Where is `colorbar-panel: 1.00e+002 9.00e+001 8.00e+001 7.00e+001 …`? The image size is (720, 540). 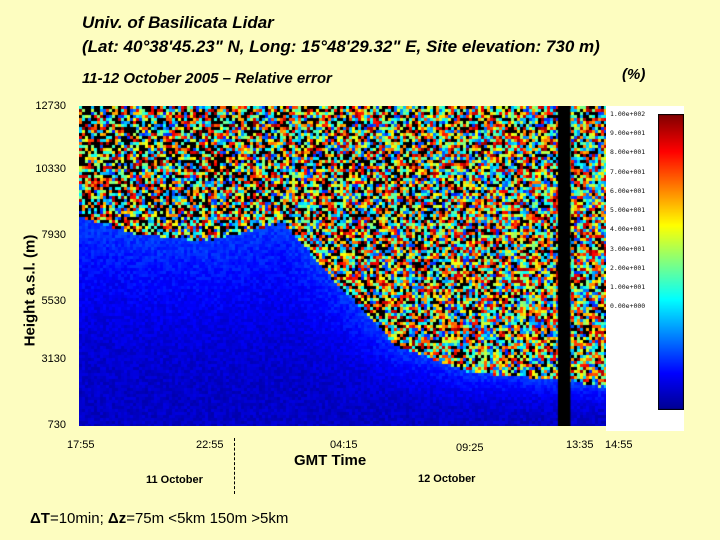
colorbar-panel: 1.00e+002 9.00e+001 8.00e+001 7.00e+001 … is located at coordinates (645, 268).